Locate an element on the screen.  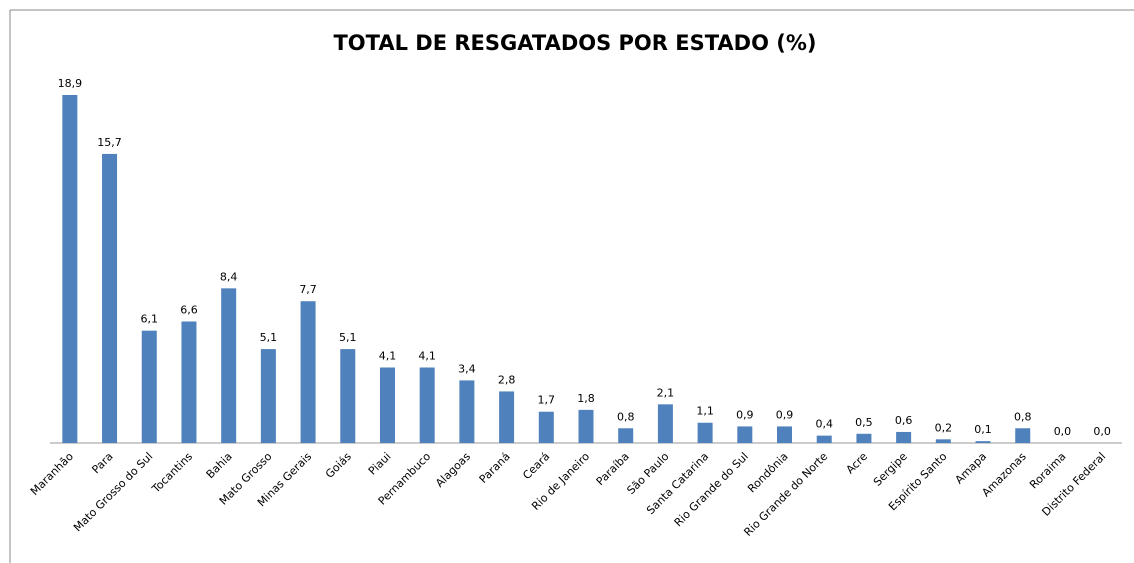
x-tick-label: Para is located at coordinates (102, 463).